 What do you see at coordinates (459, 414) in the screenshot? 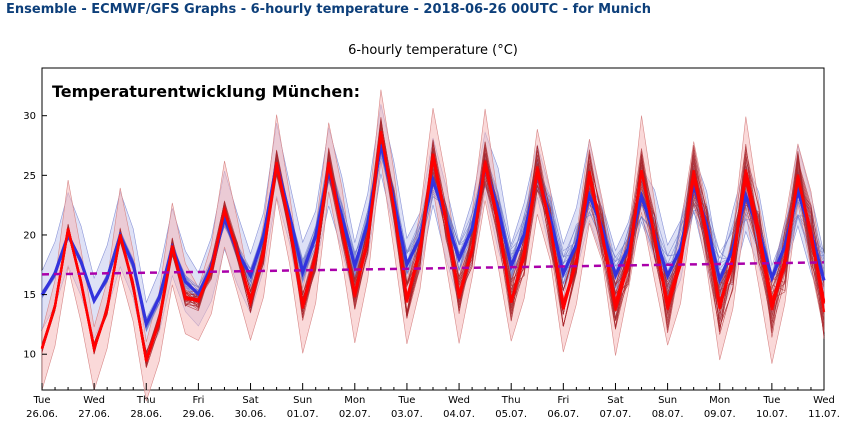
I see `x-tick-date: 04.07.` at bounding box center [459, 414].